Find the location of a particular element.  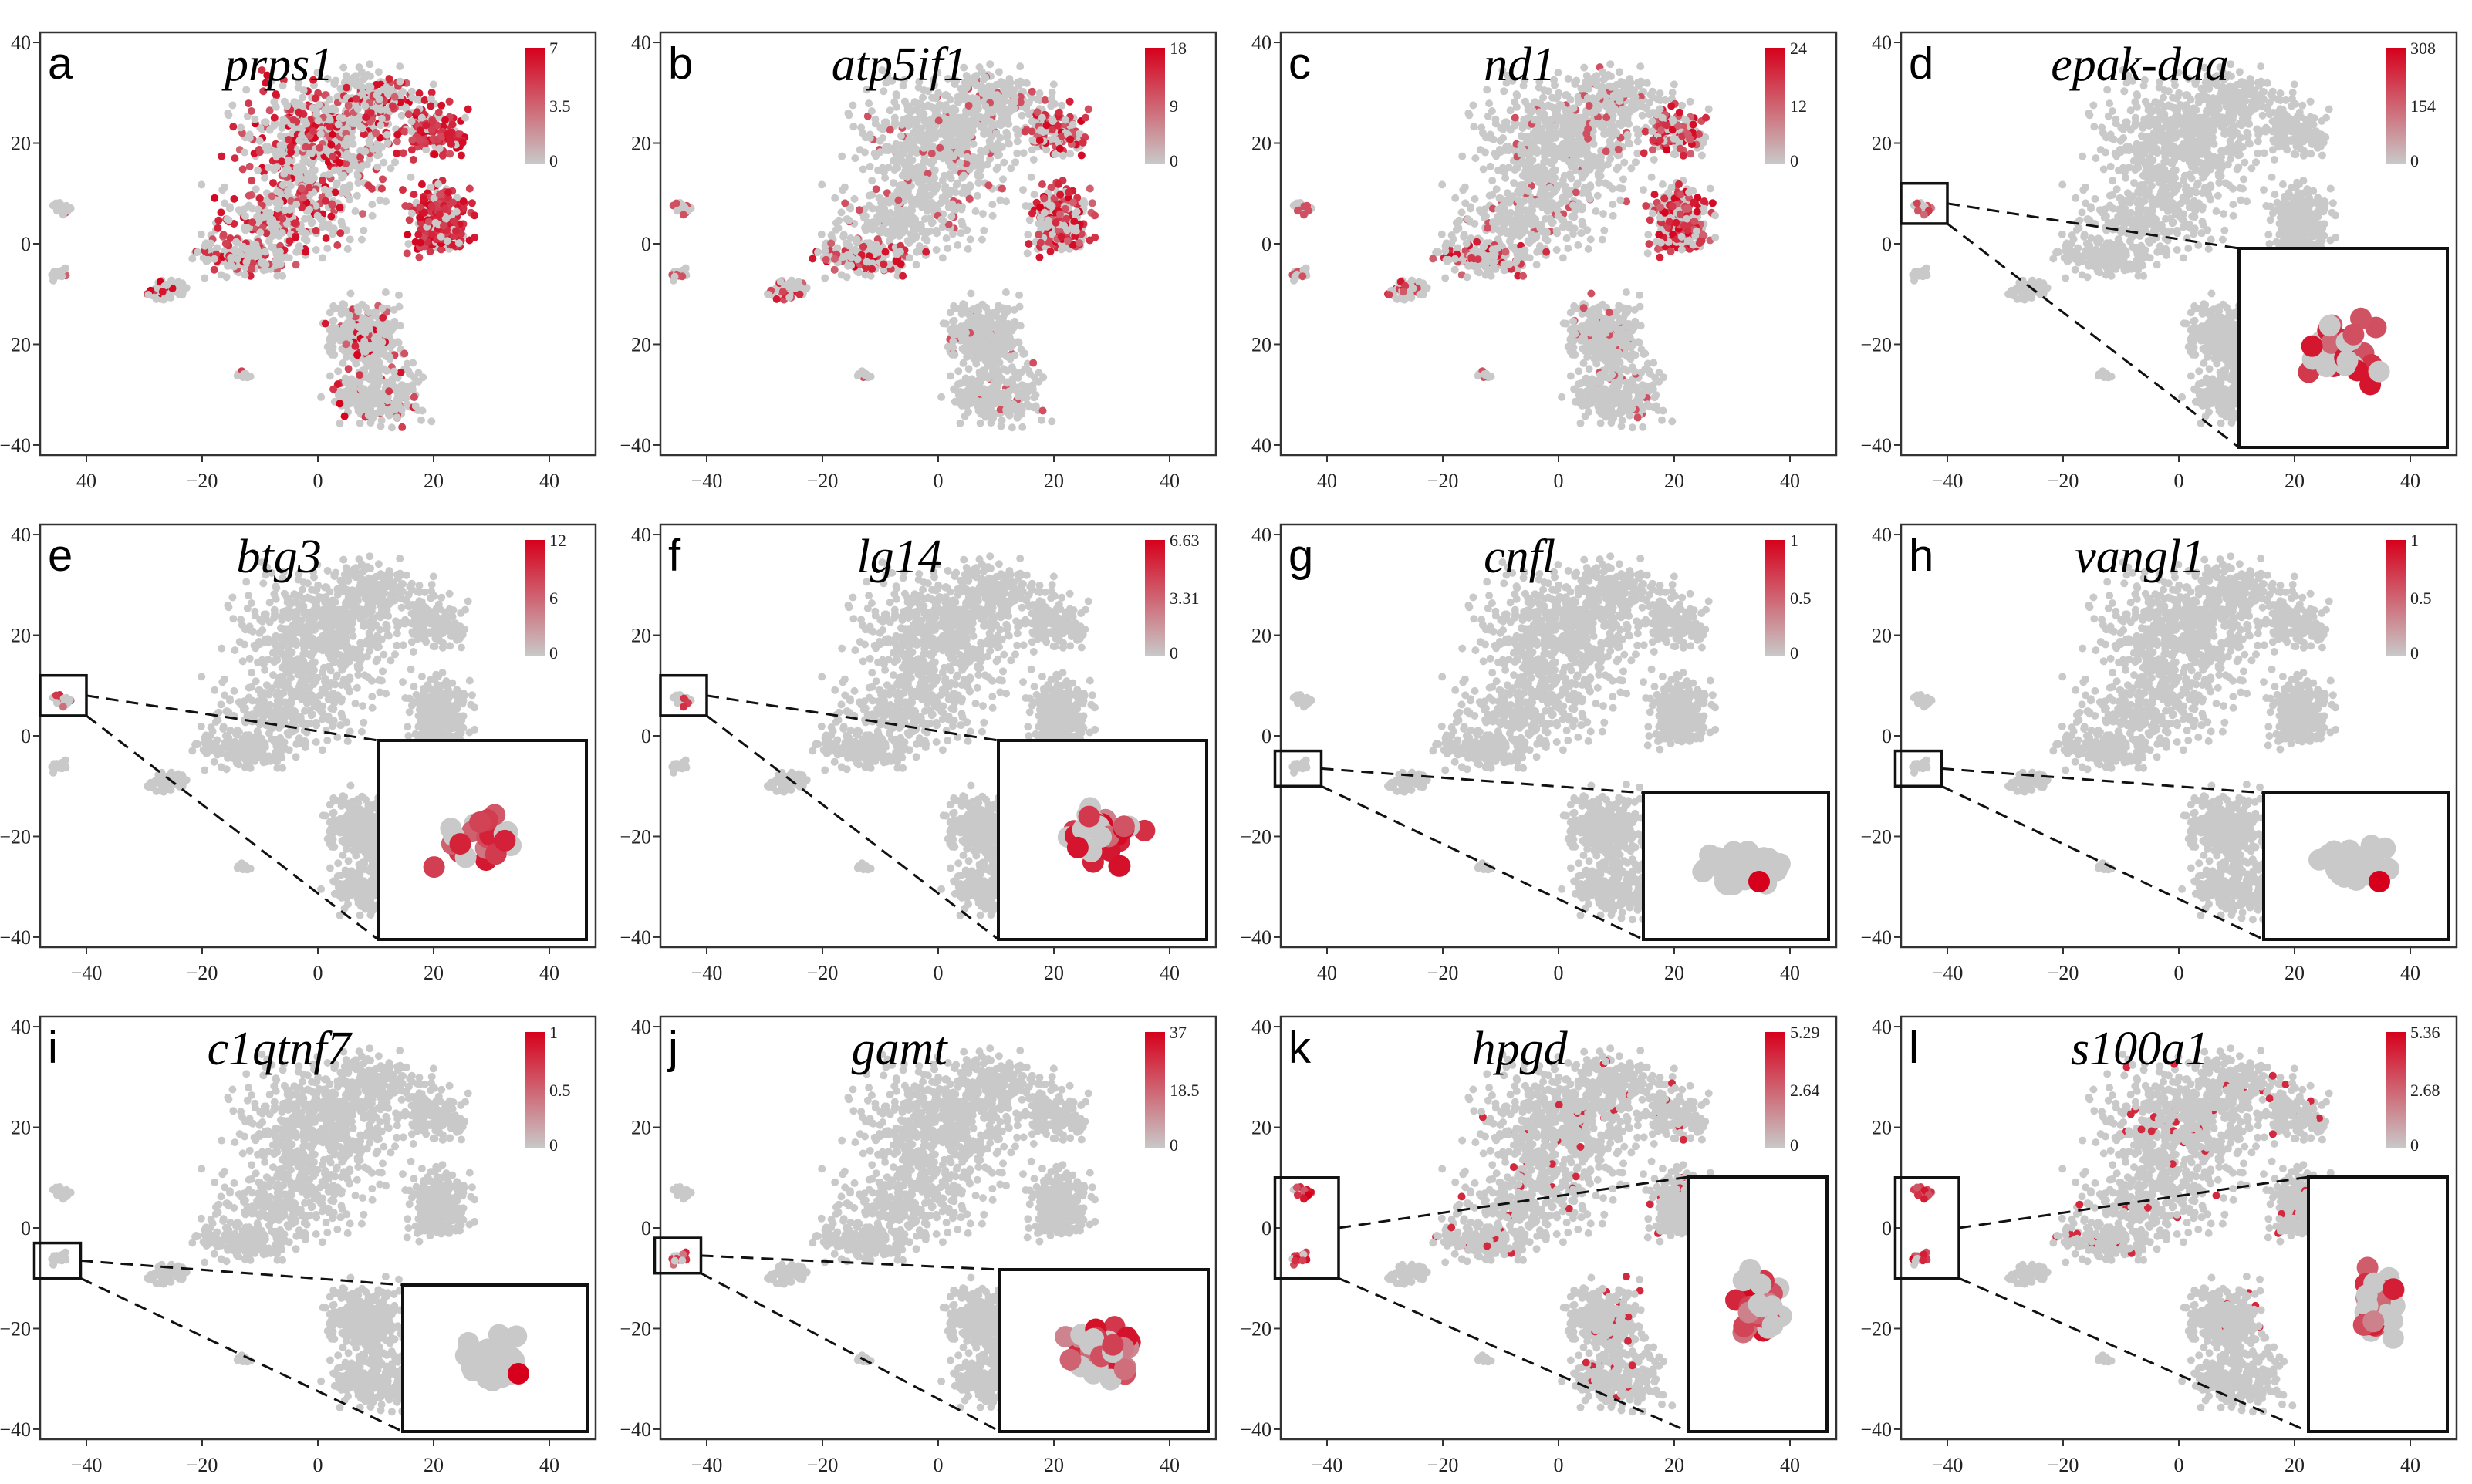

x-tick-label: −20 is located at coordinates (823, 481).